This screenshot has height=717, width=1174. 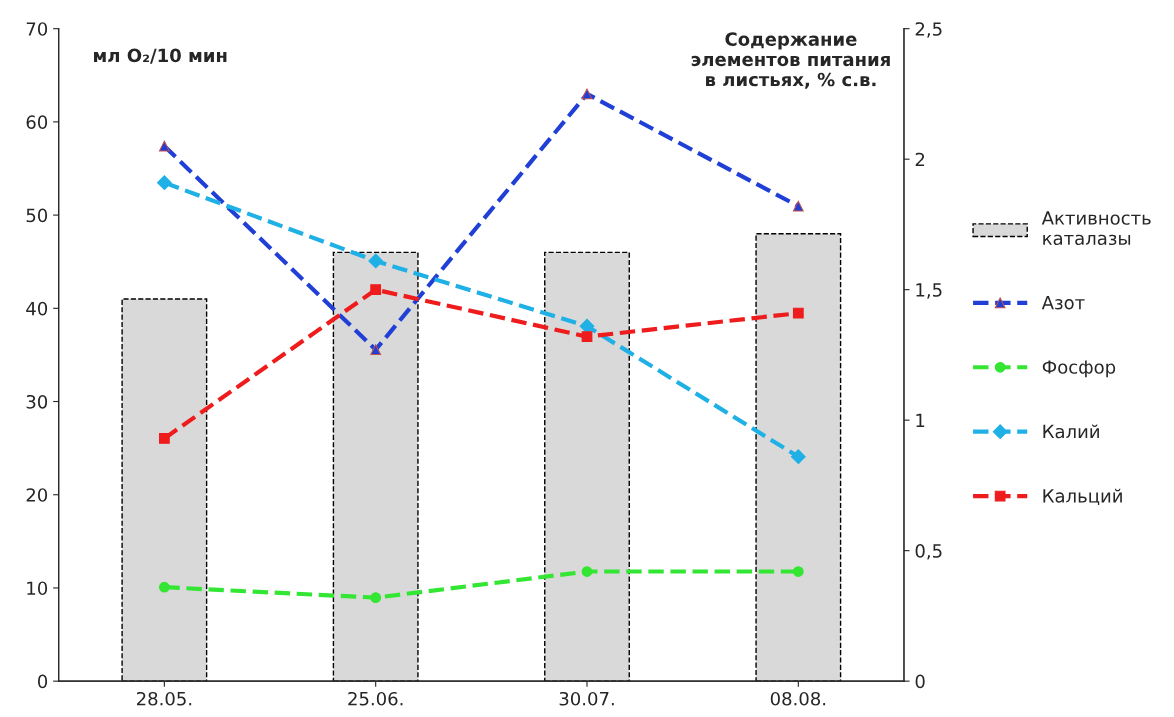 I want to click on x-tick-label: 28.05., so click(x=164, y=698).